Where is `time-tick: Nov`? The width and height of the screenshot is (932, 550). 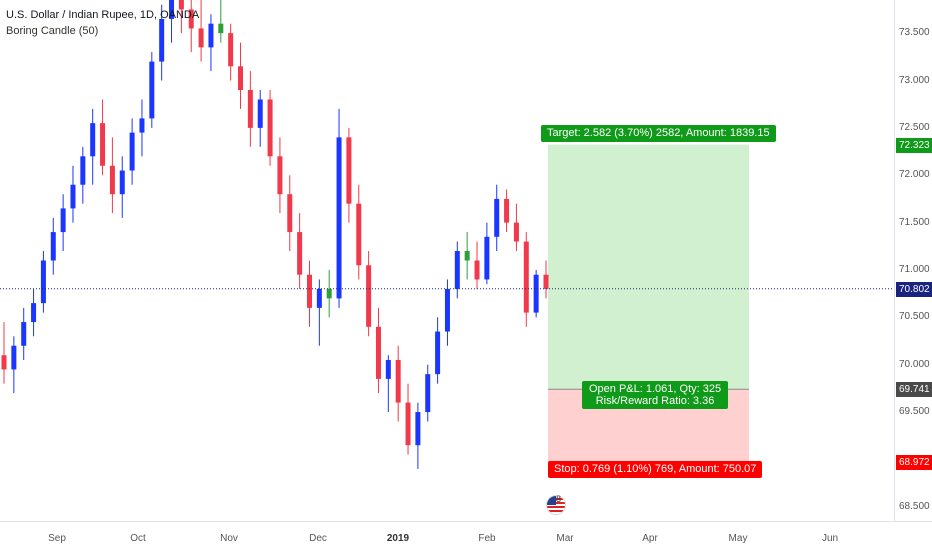 time-tick: Nov is located at coordinates (229, 538).